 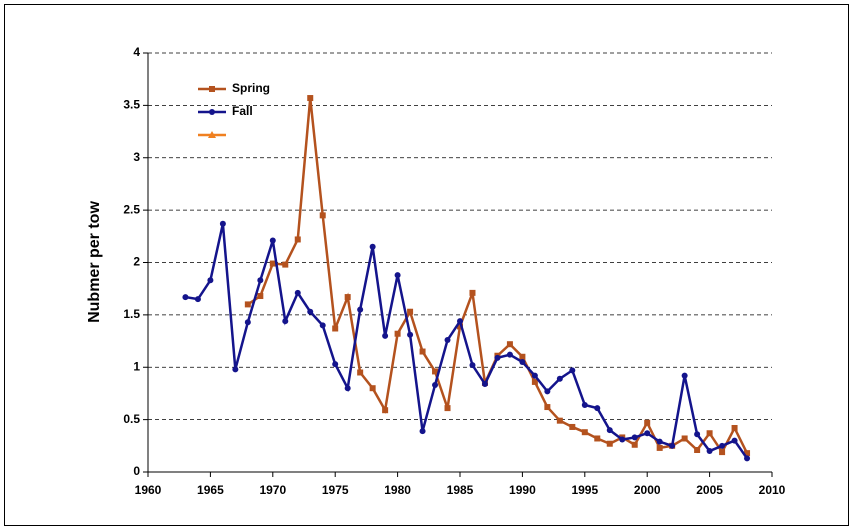 What do you see at coordinates (647, 490) in the screenshot?
I see `x-tick-label: 2000` at bounding box center [647, 490].